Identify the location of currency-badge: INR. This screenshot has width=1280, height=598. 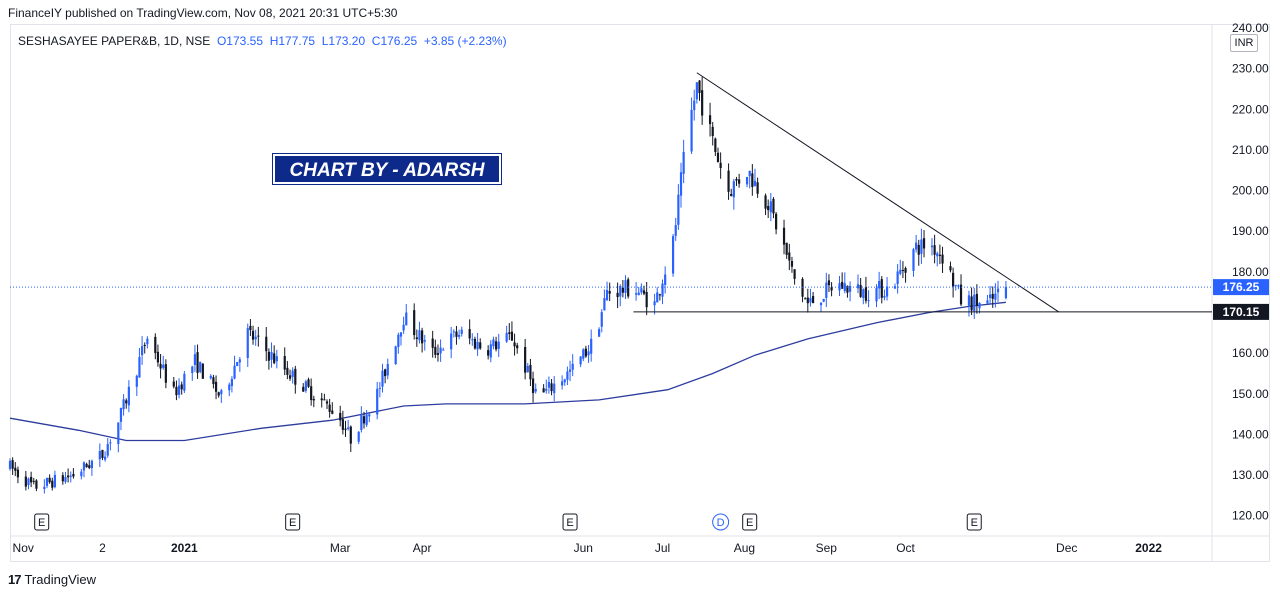
(1244, 43).